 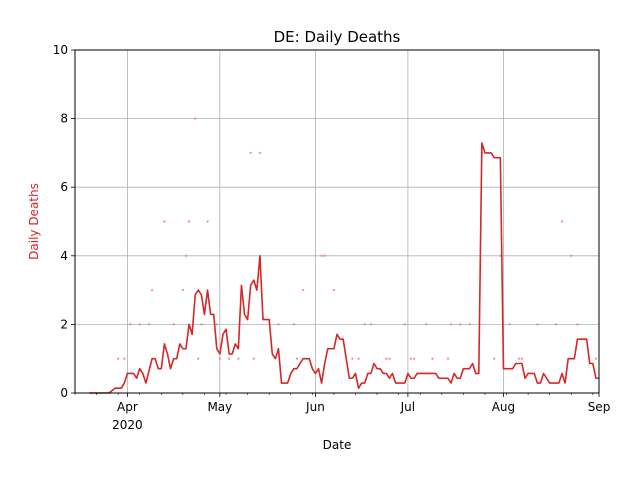 What do you see at coordinates (60, 50) in the screenshot?
I see `y-tick-label: 10` at bounding box center [60, 50].